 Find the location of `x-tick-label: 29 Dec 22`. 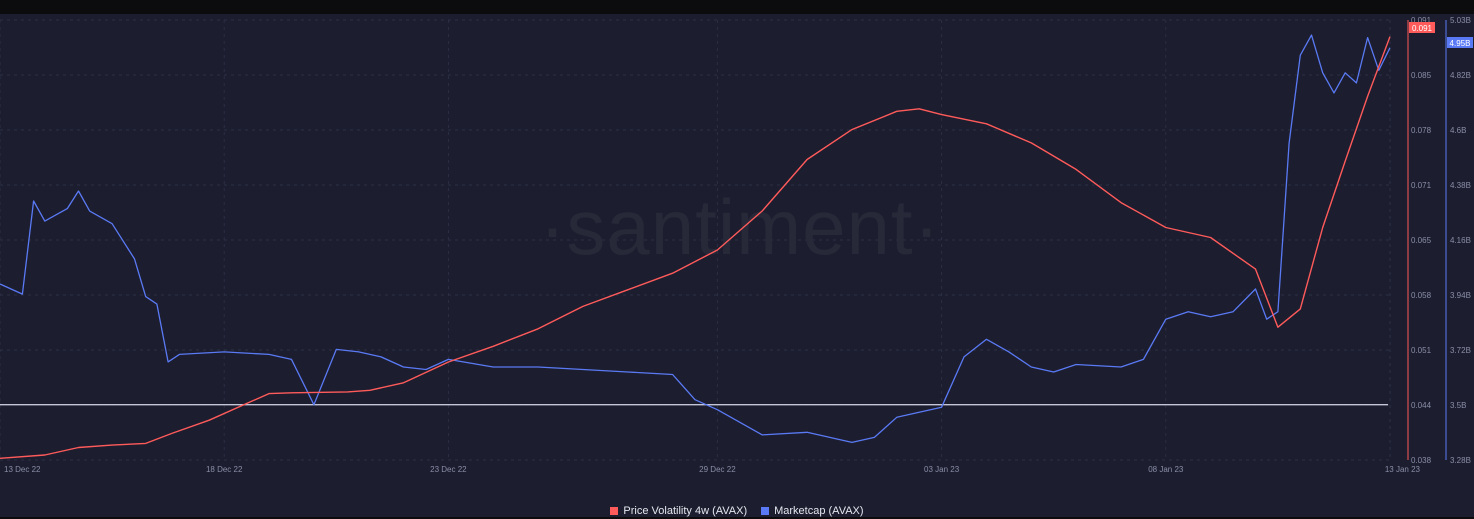

x-tick-label: 29 Dec 22 is located at coordinates (717, 469).